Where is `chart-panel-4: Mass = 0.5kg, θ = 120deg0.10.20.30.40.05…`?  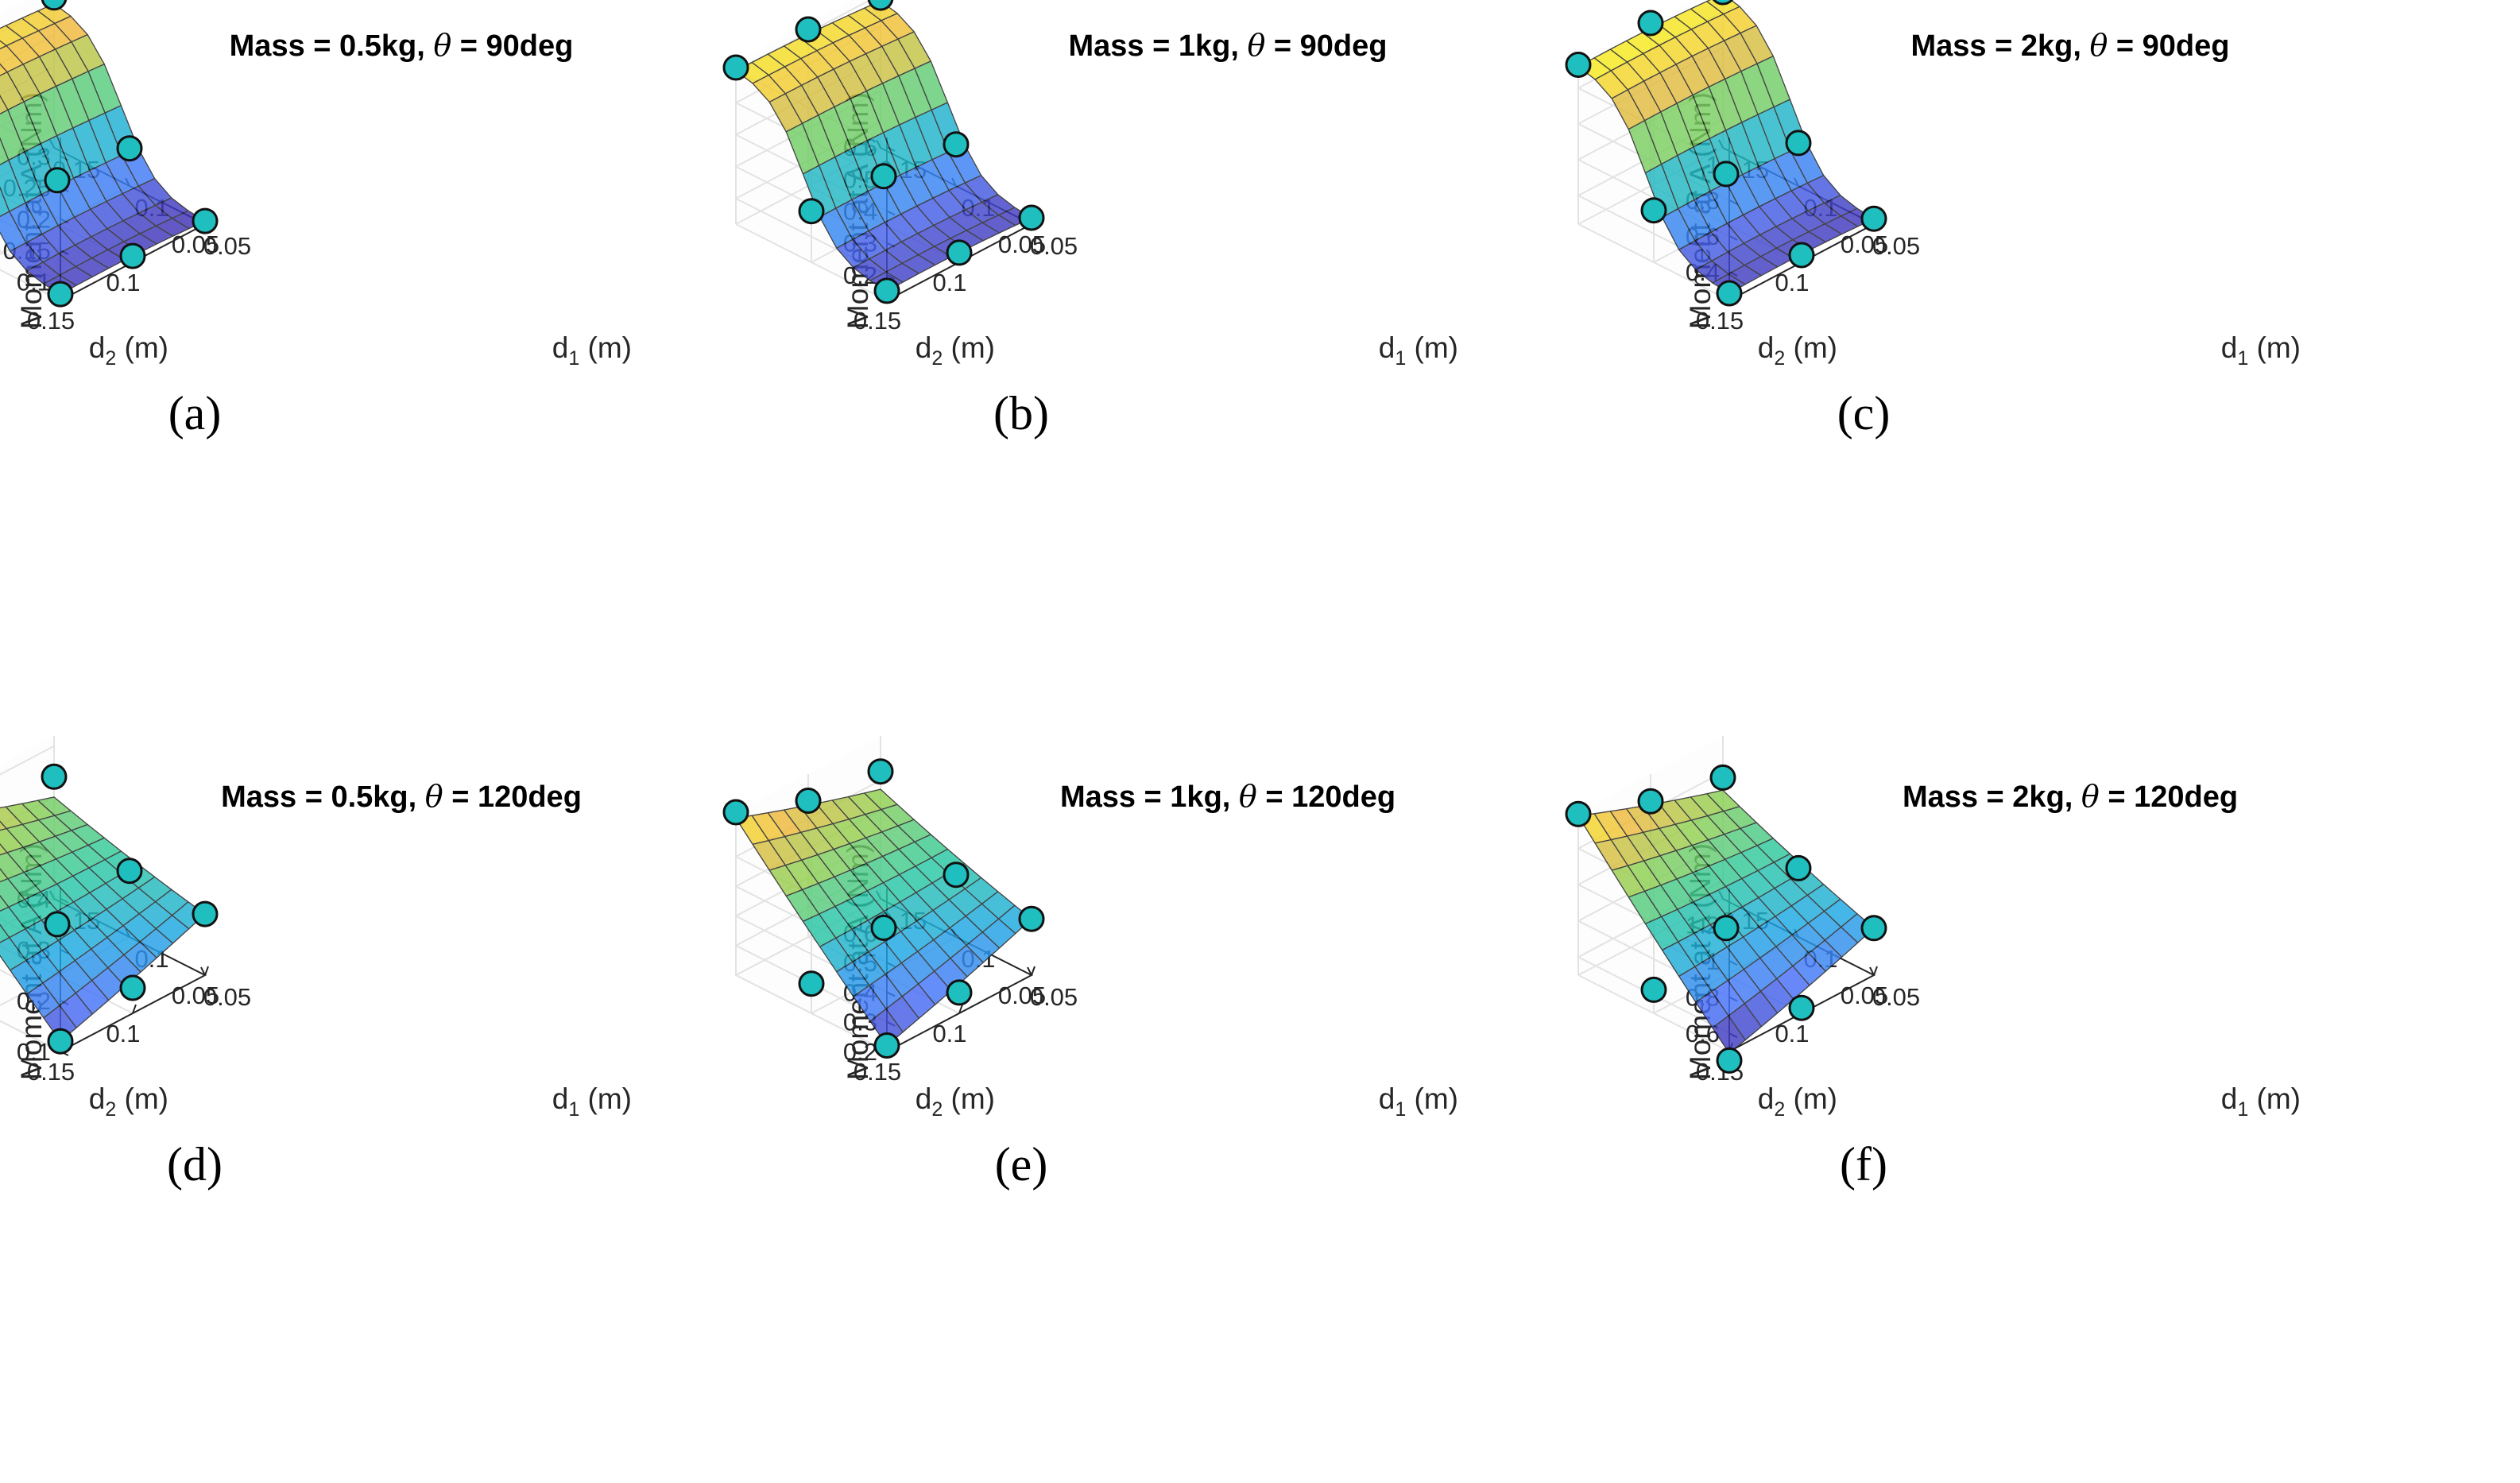 chart-panel-4: Mass = 0.5kg, θ = 120deg0.10.20.30.40.05… is located at coordinates (316, 963).